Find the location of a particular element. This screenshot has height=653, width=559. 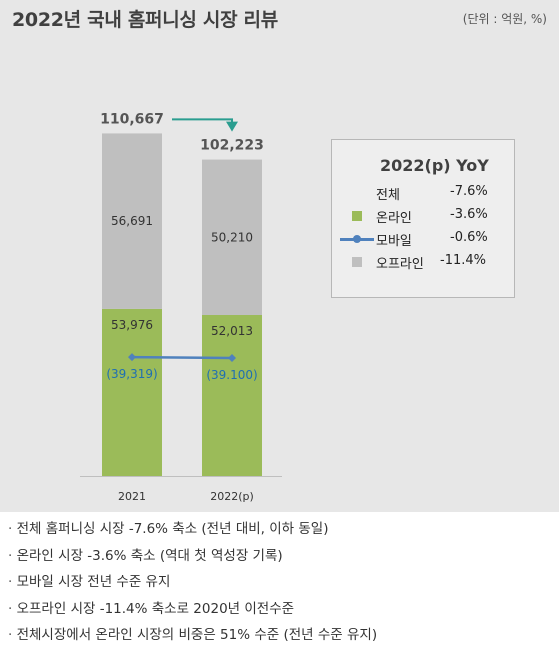

note-item: 모바일 시장 전년 수준 유지 is located at coordinates (280, 582).